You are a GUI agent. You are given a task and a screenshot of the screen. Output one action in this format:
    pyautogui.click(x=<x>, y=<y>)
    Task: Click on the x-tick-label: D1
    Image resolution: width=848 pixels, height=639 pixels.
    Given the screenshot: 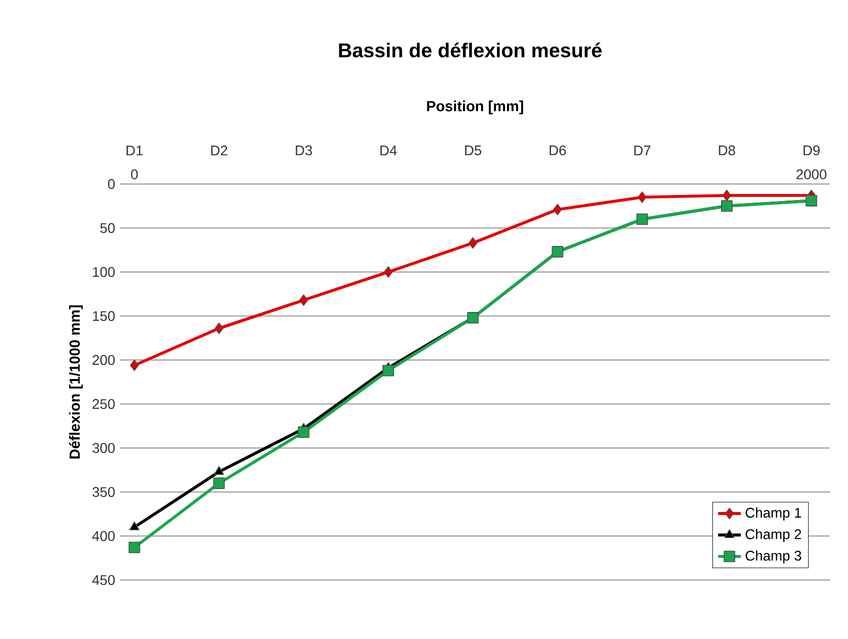 What is the action you would take?
    pyautogui.click(x=134, y=151)
    